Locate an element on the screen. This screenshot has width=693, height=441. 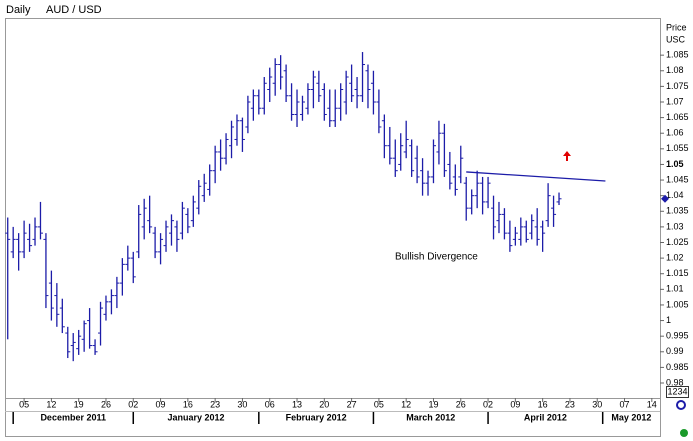
corner-box is located at coordinates (677, 392).